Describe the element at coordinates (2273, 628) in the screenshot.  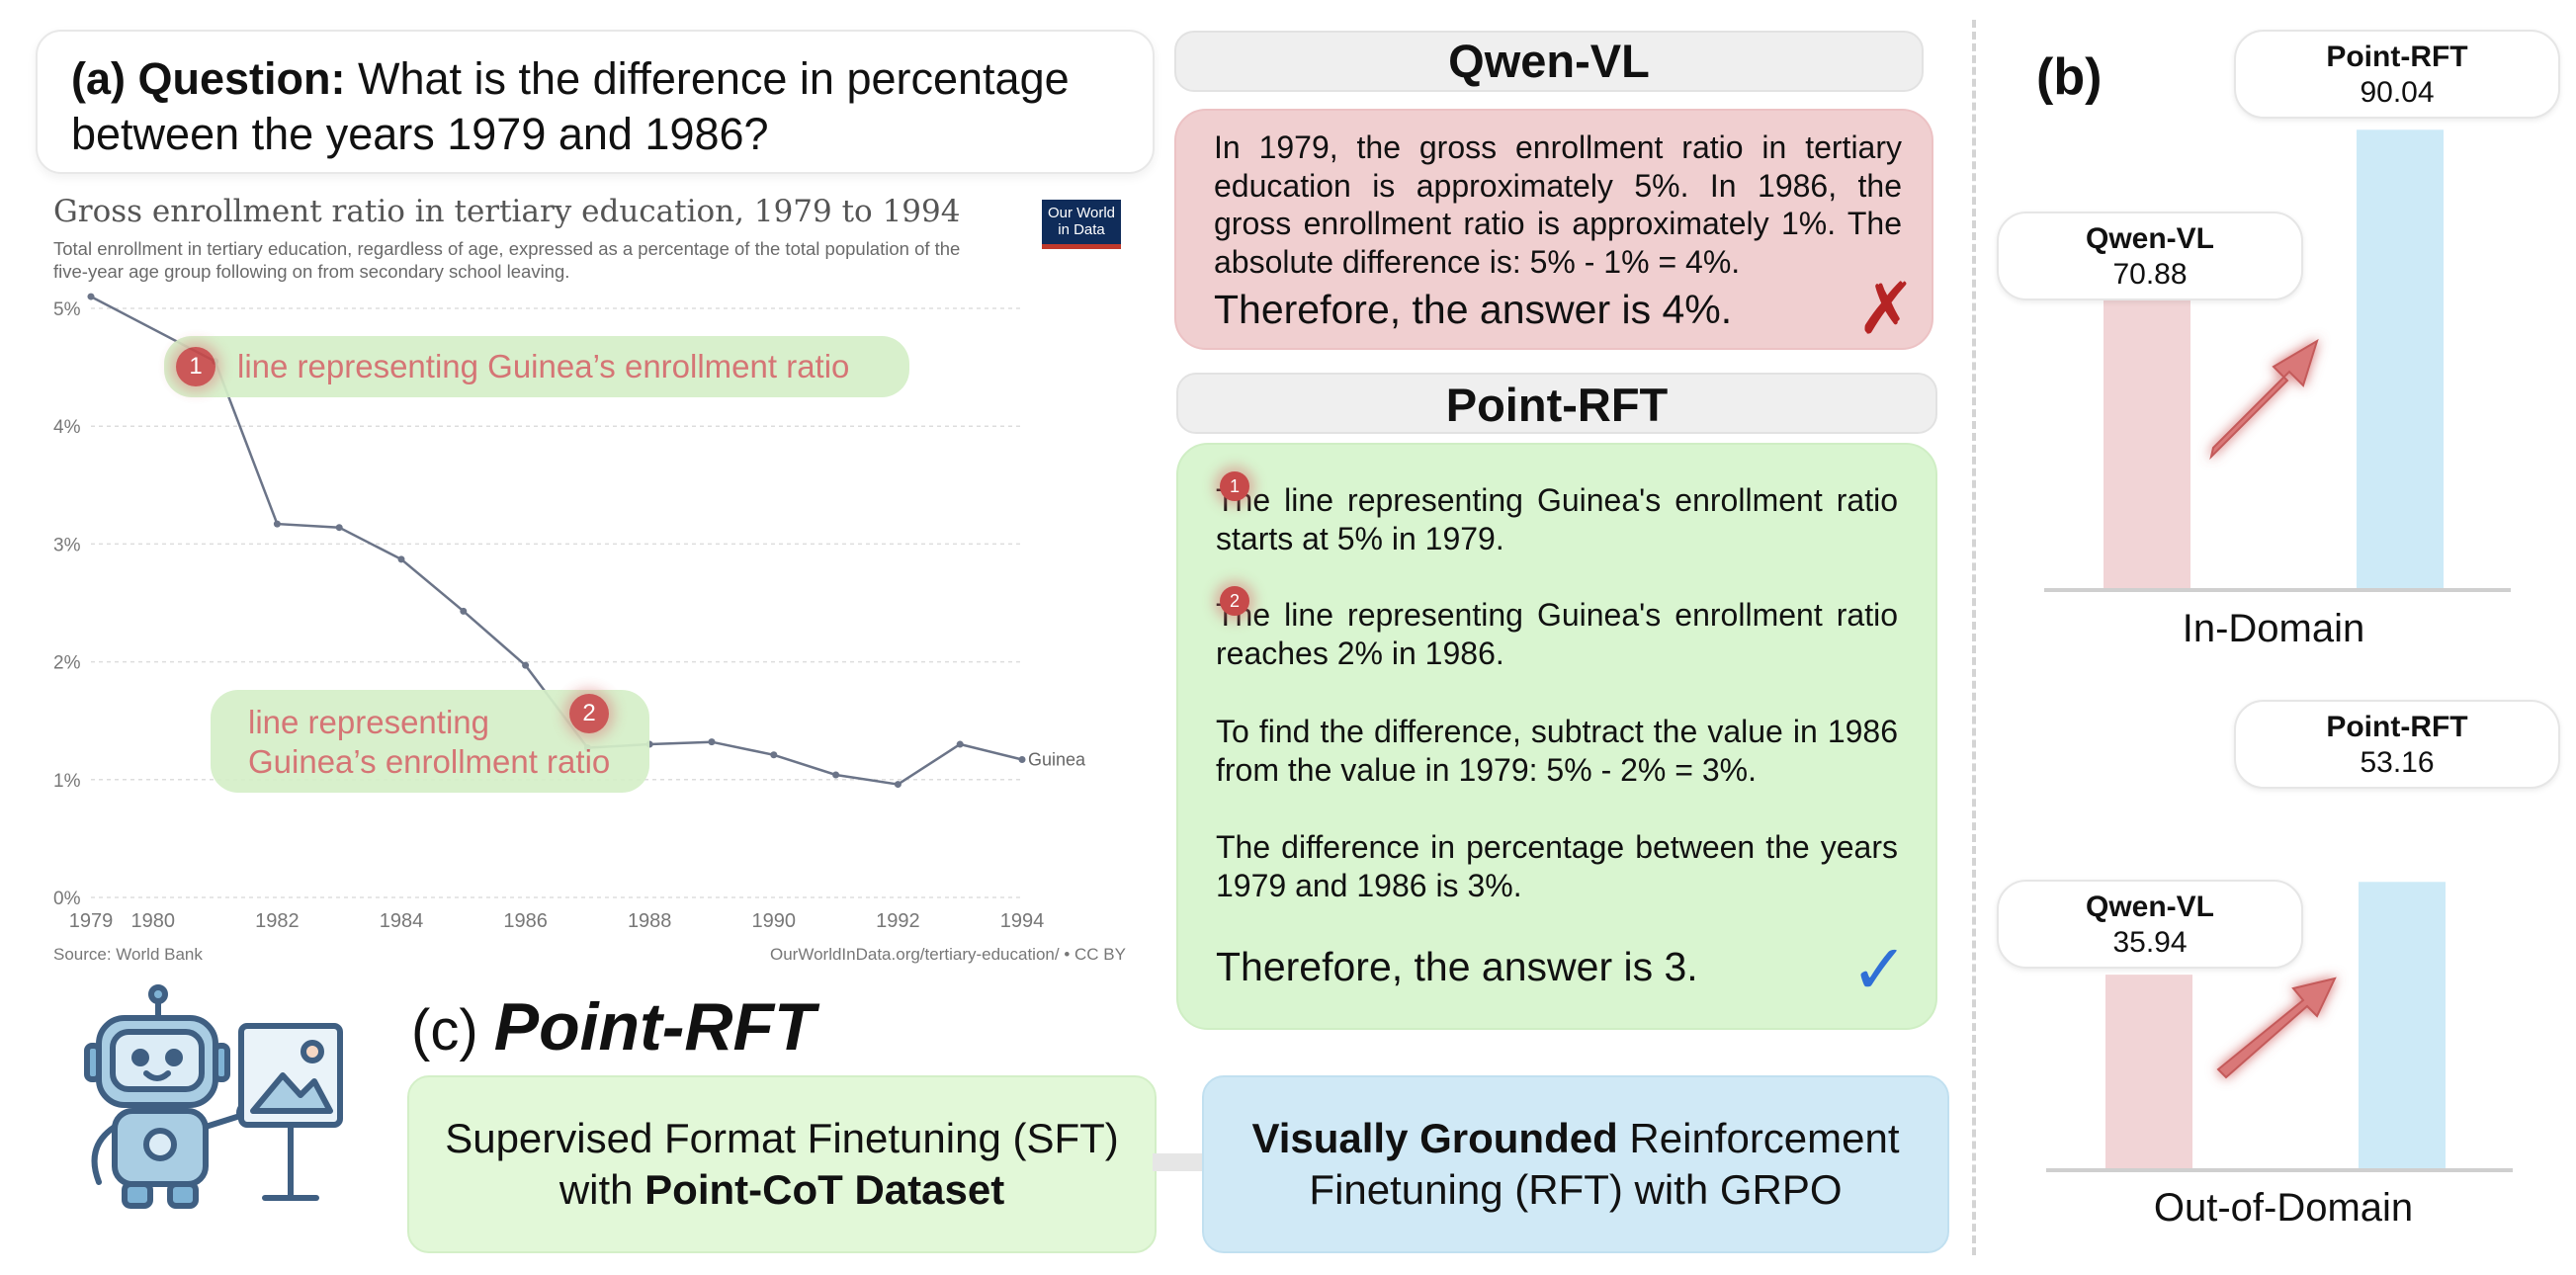
I see `in-domain-caption: In-Domain` at that location.